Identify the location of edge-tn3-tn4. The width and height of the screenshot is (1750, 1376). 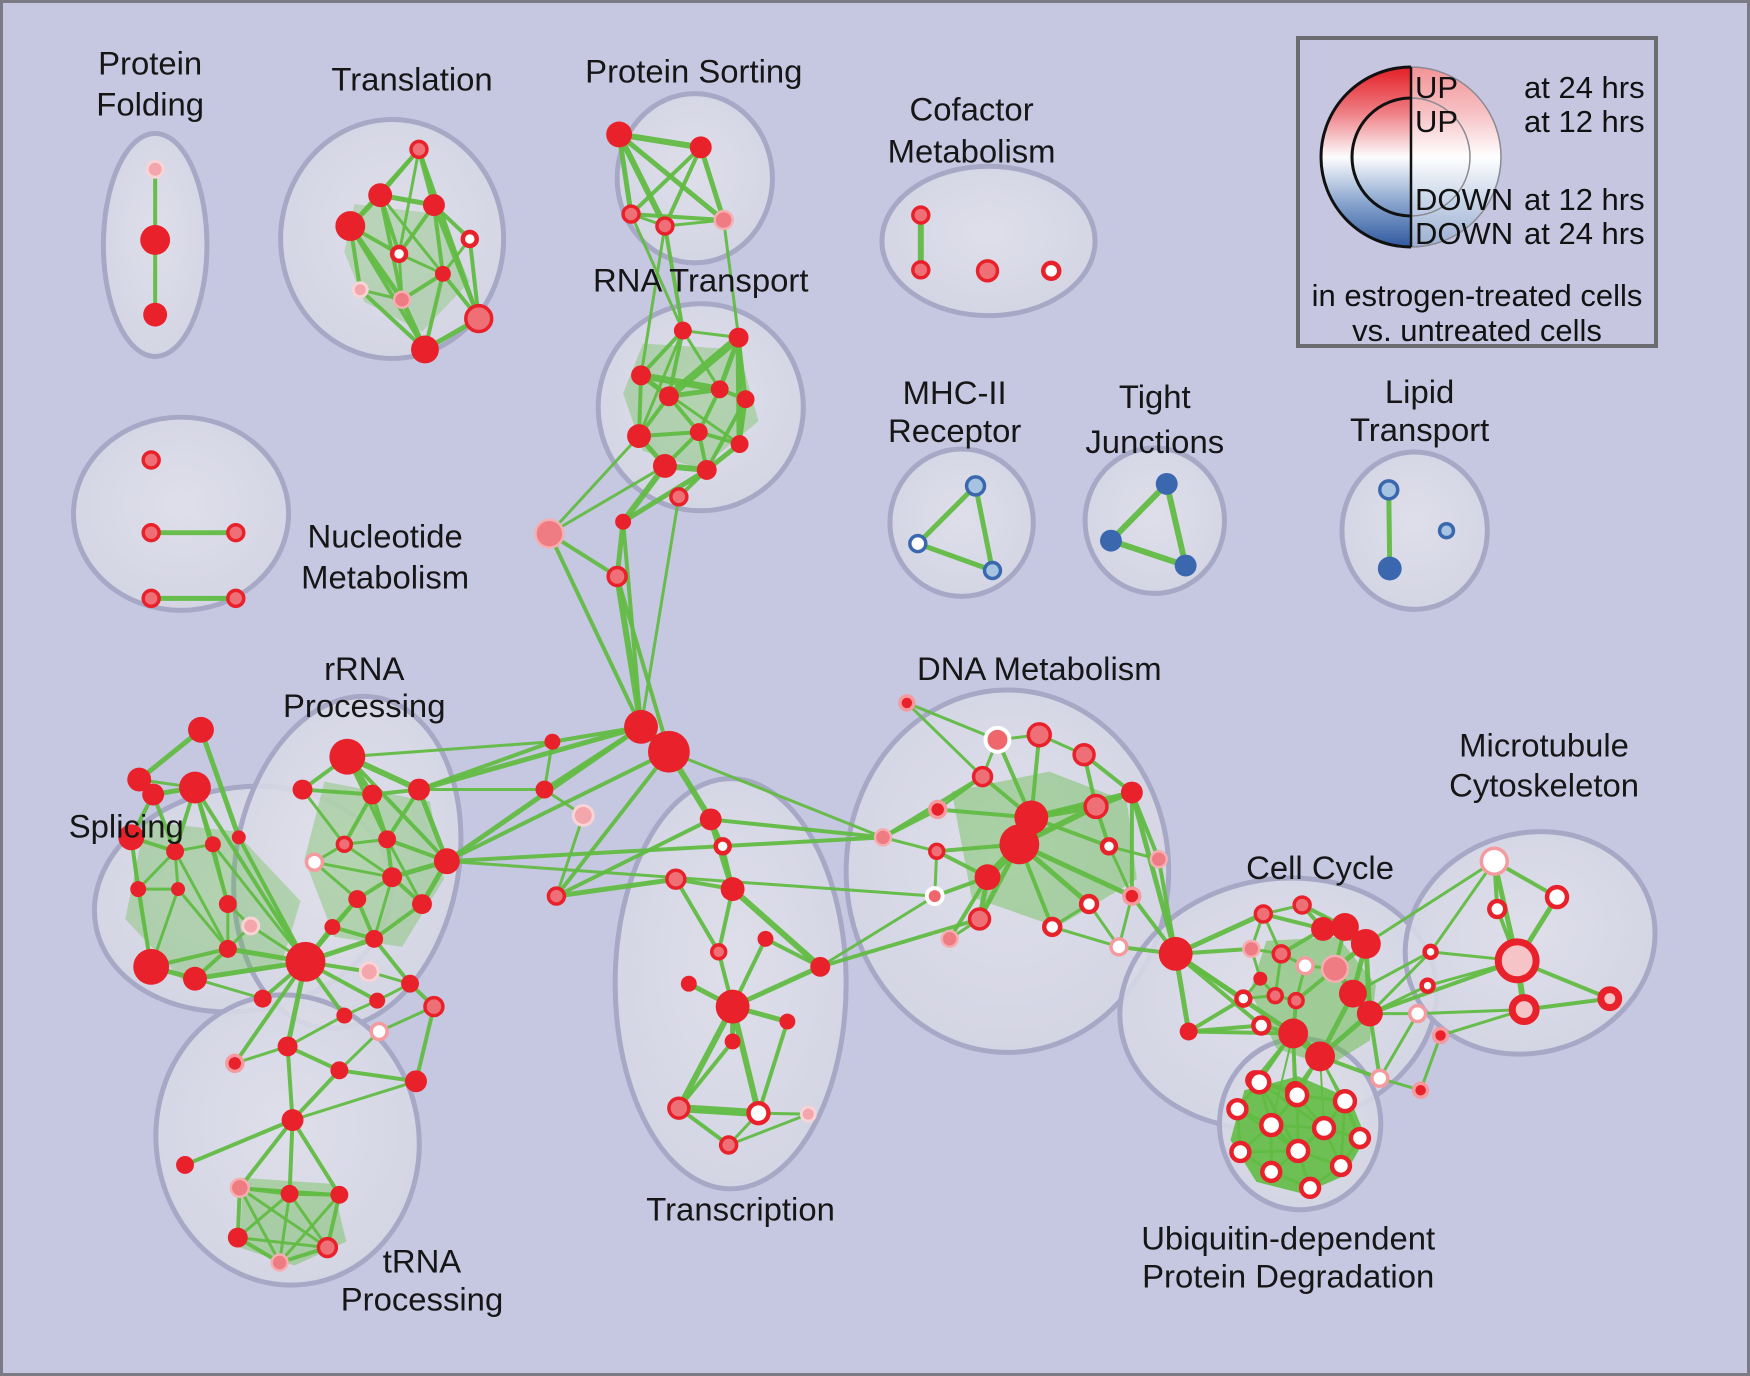
(378, 1076).